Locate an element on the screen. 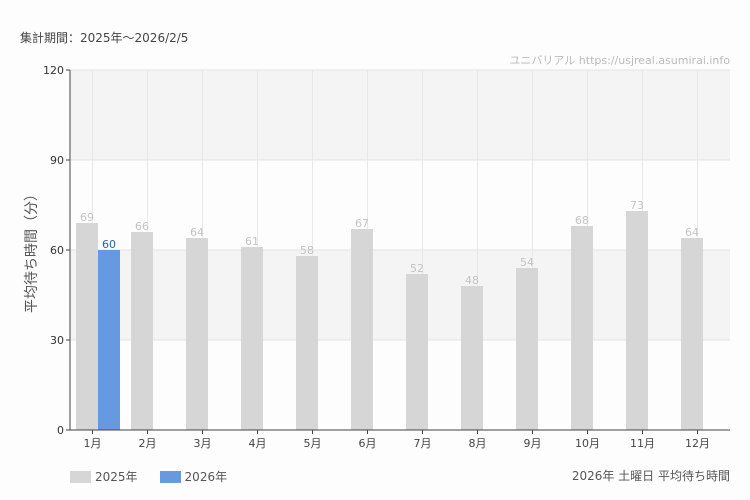 The height and width of the screenshot is (500, 750). data-label: 61 is located at coordinates (252, 241).